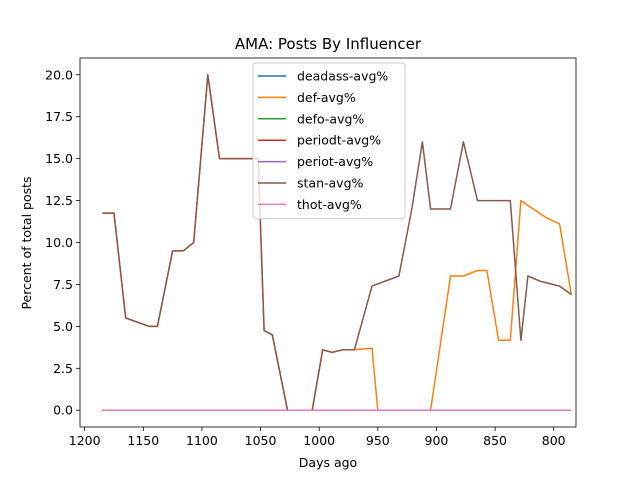 The width and height of the screenshot is (640, 480). I want to click on y-tick-label: 2.5, so click(63, 368).